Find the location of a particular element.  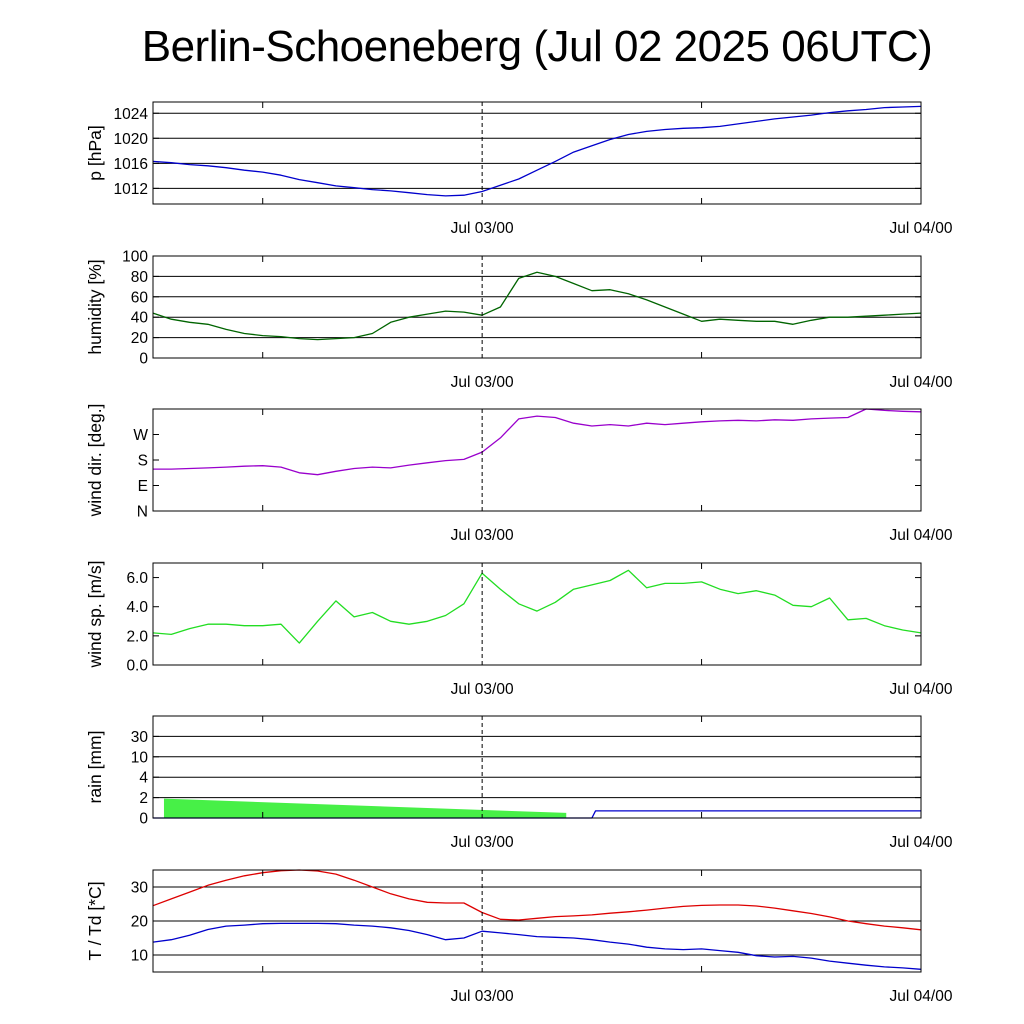

y-tick-label: 1020 is located at coordinates (131, 139).